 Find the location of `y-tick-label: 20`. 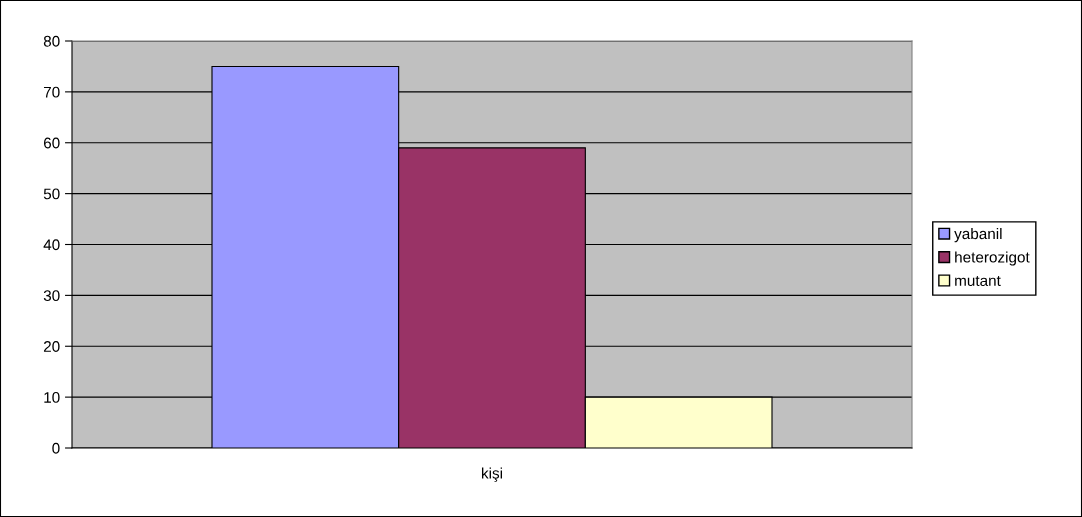

y-tick-label: 20 is located at coordinates (51, 346).